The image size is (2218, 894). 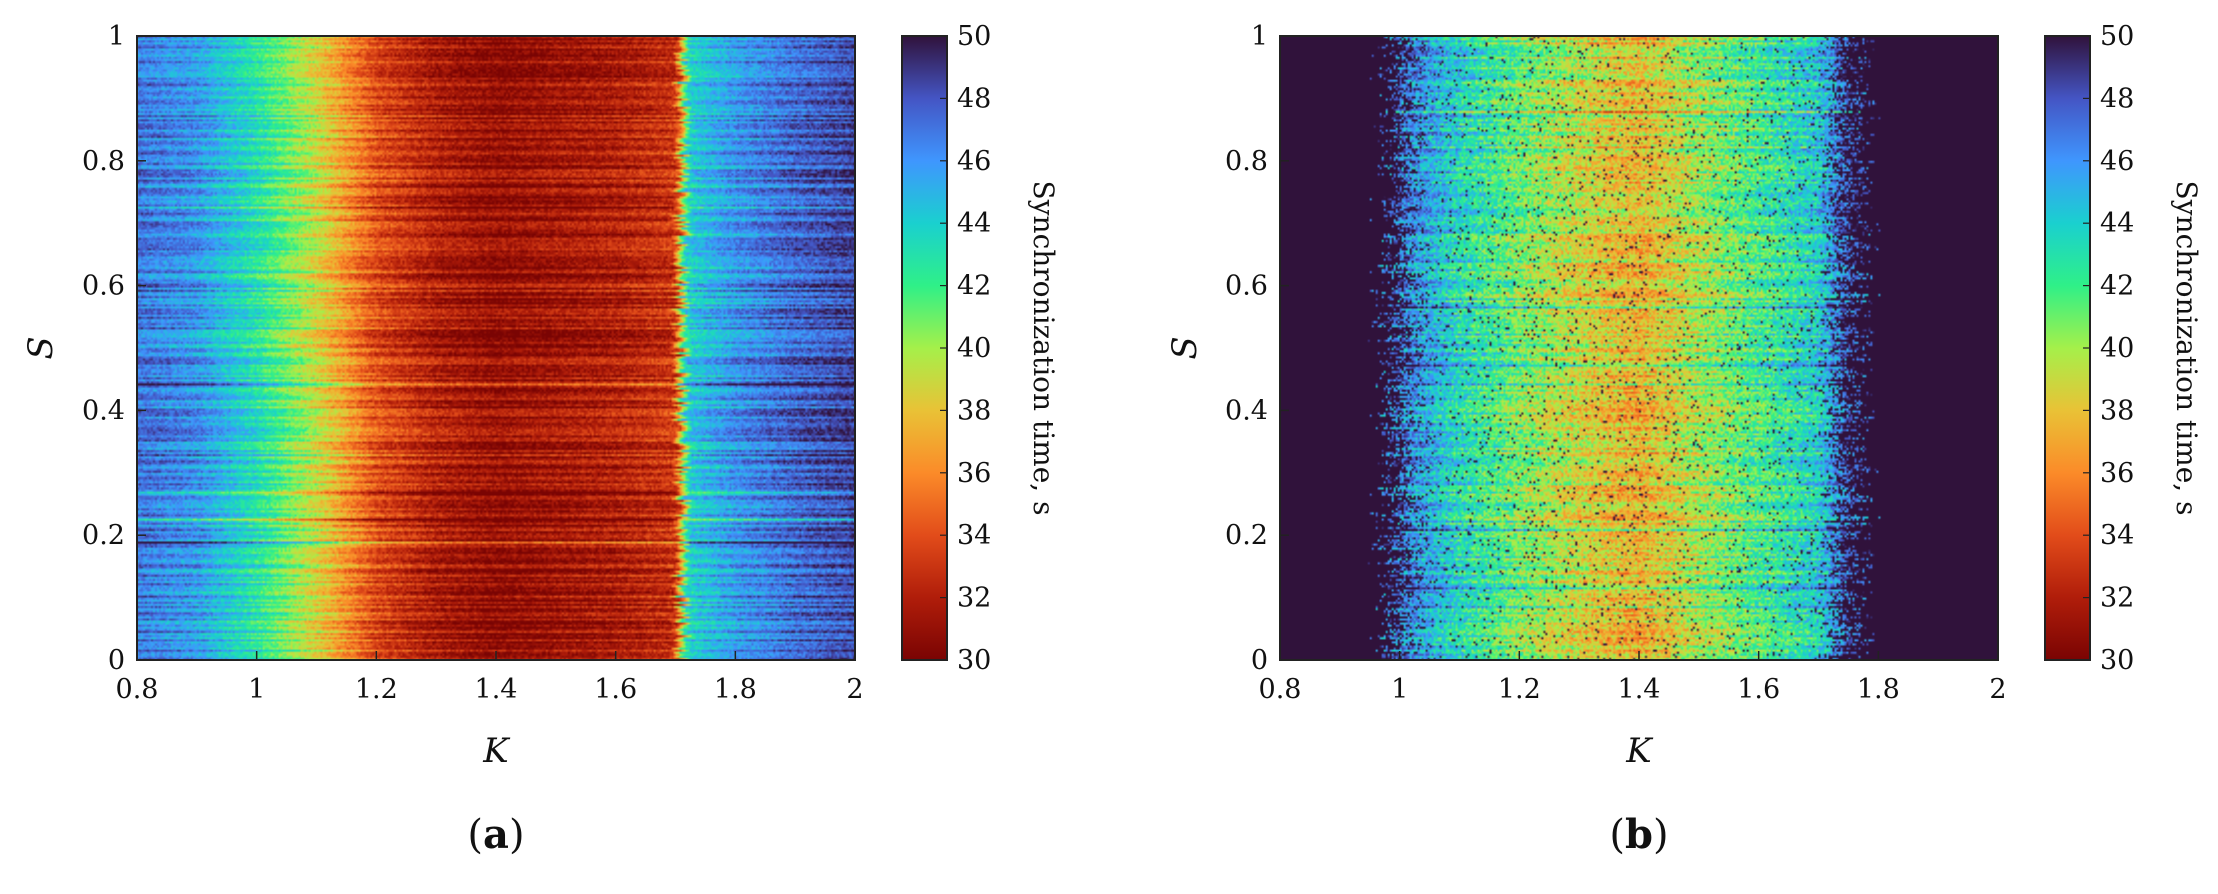 I want to click on panel-letter-b: b, so click(x=1639, y=834).